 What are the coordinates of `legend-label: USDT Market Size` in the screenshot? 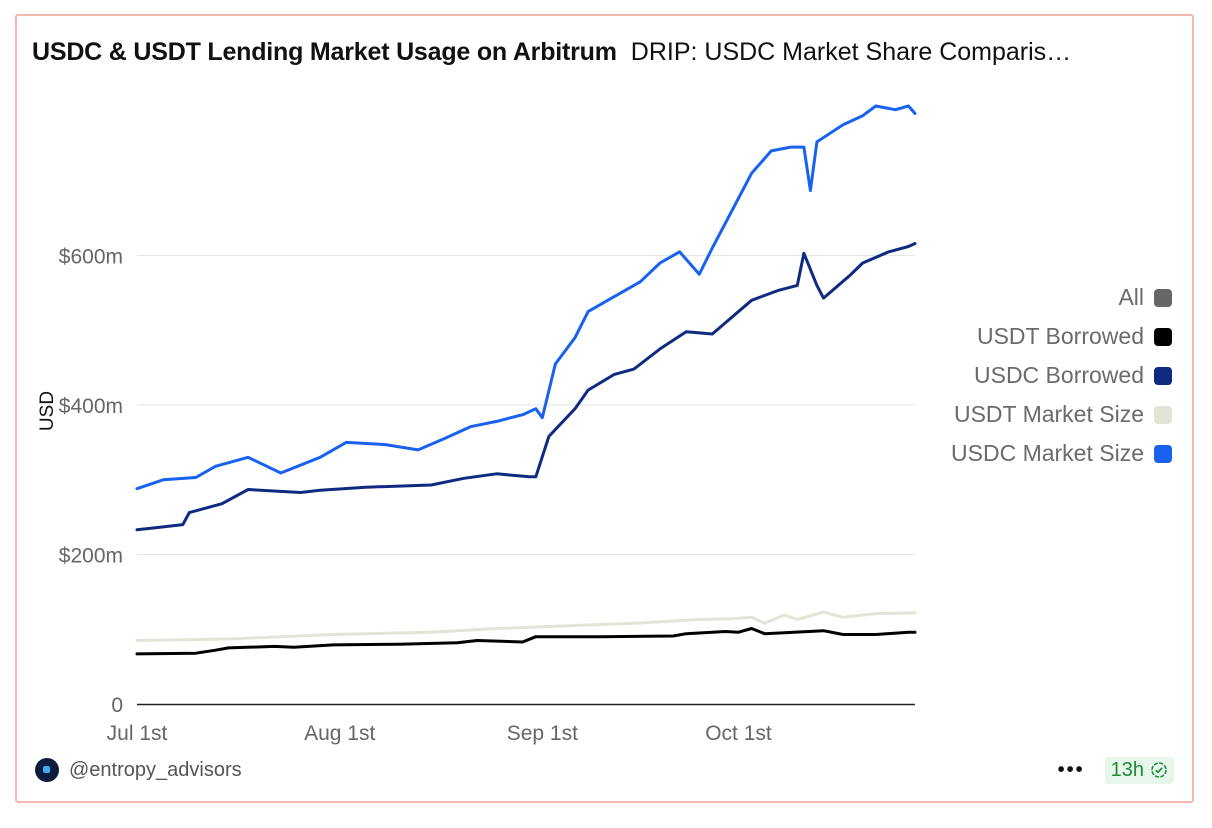 It's located at (1048, 414).